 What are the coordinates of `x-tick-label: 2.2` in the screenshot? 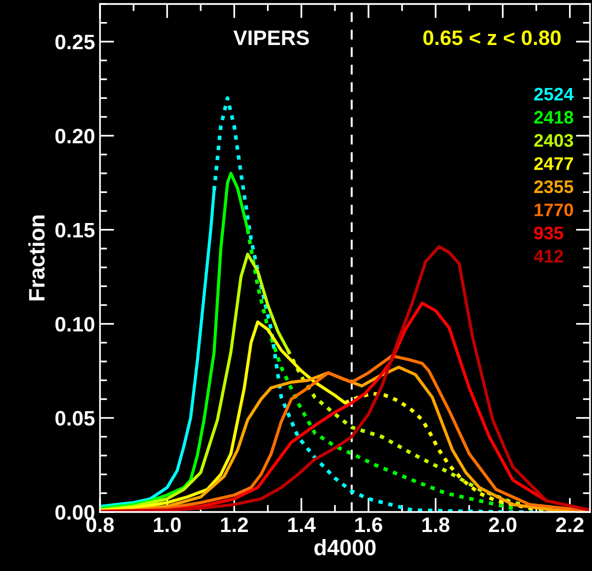 It's located at (570, 524).